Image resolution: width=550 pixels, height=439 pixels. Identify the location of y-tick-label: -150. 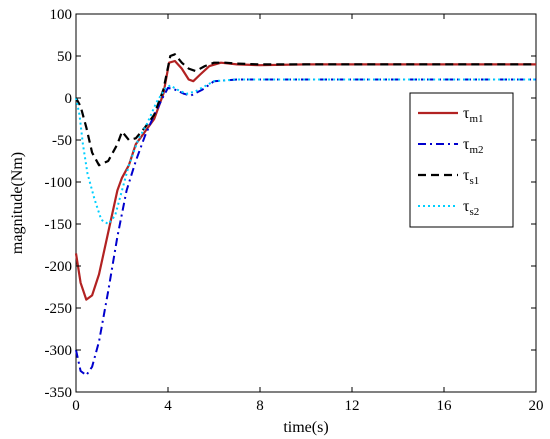
(59, 225).